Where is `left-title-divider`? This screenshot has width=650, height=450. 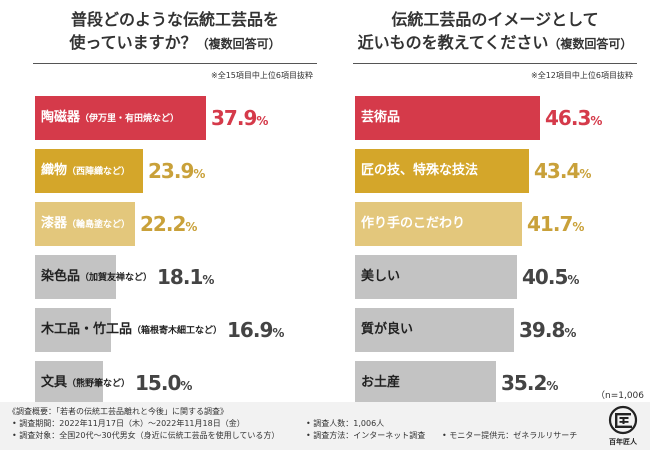 left-title-divider is located at coordinates (175, 63).